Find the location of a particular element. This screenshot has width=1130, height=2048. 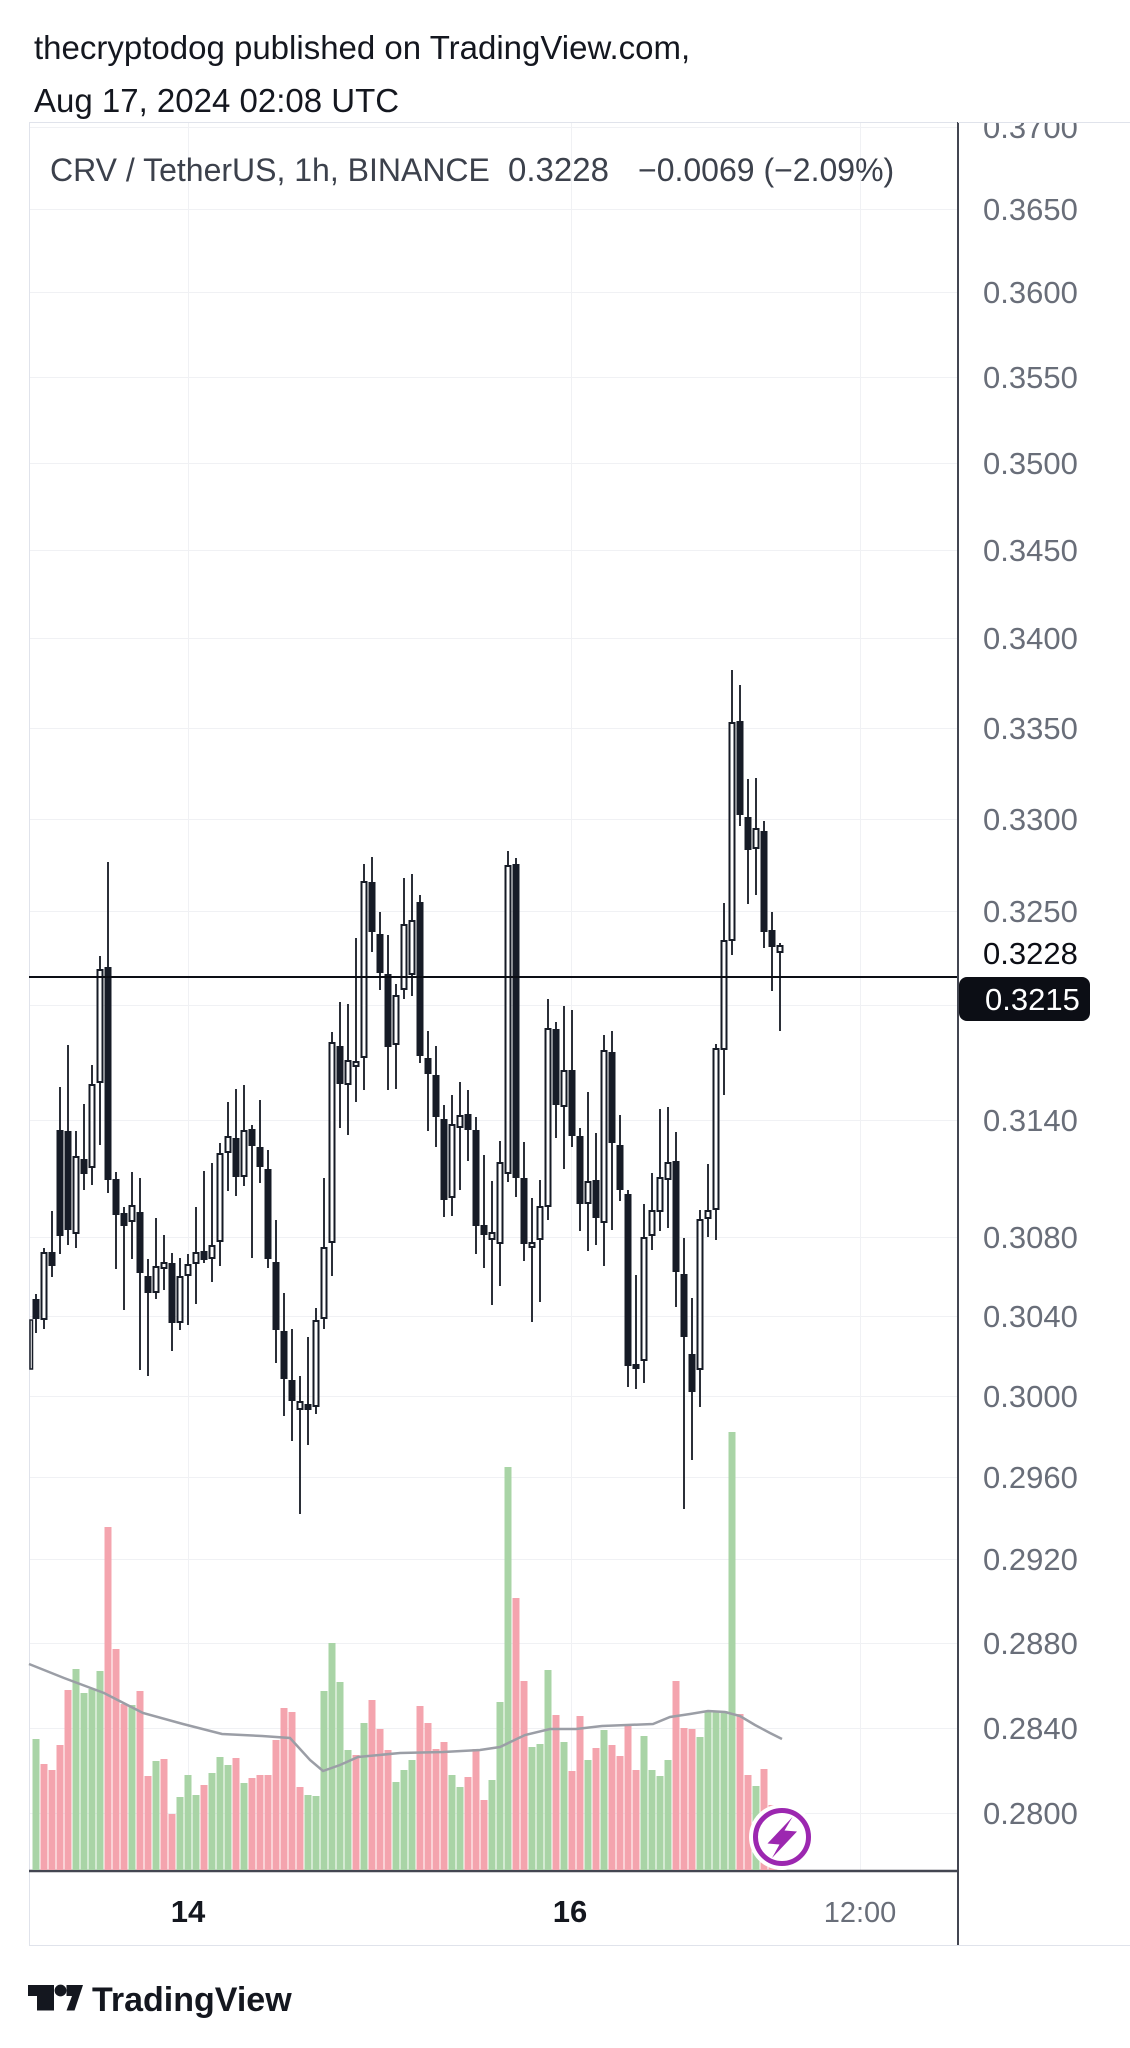

svg-text: 16 is located at coordinates (570, 1911).